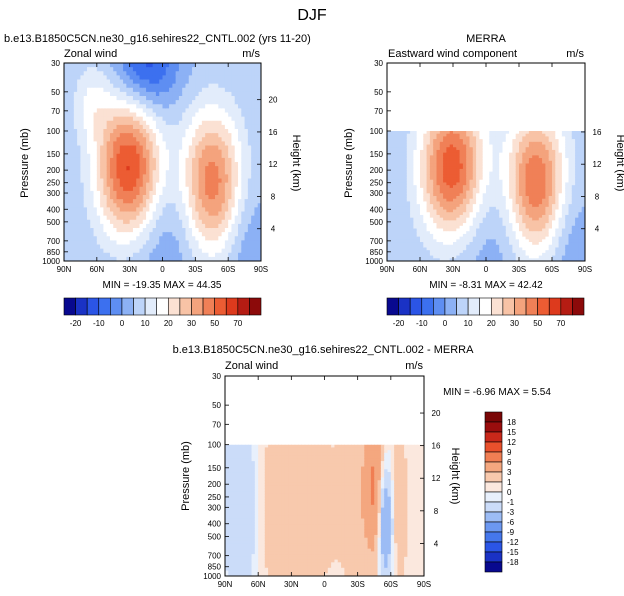 Image resolution: width=624 pixels, height=596 pixels. What do you see at coordinates (162, 269) in the screenshot?
I see `x-tick-label: 0` at bounding box center [162, 269].